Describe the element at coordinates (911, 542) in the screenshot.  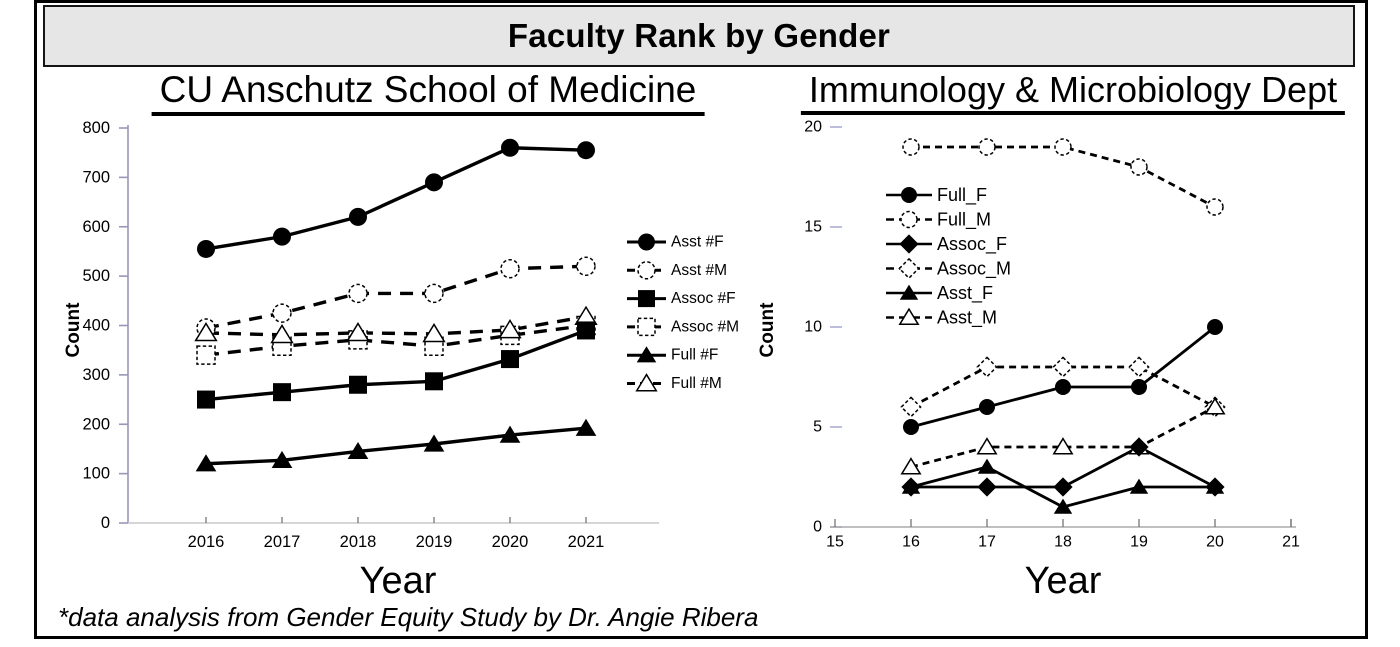
I see `x-tick-label: 16` at that location.